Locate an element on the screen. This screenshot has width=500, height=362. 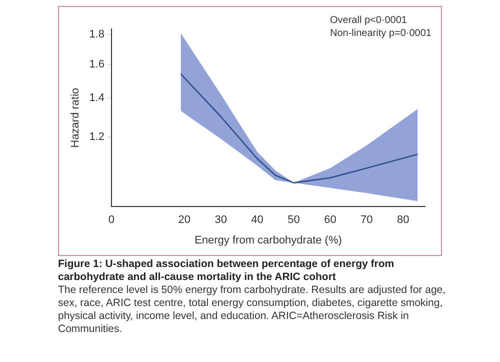
y-axis-title: Hazard ratio is located at coordinates (76, 118).